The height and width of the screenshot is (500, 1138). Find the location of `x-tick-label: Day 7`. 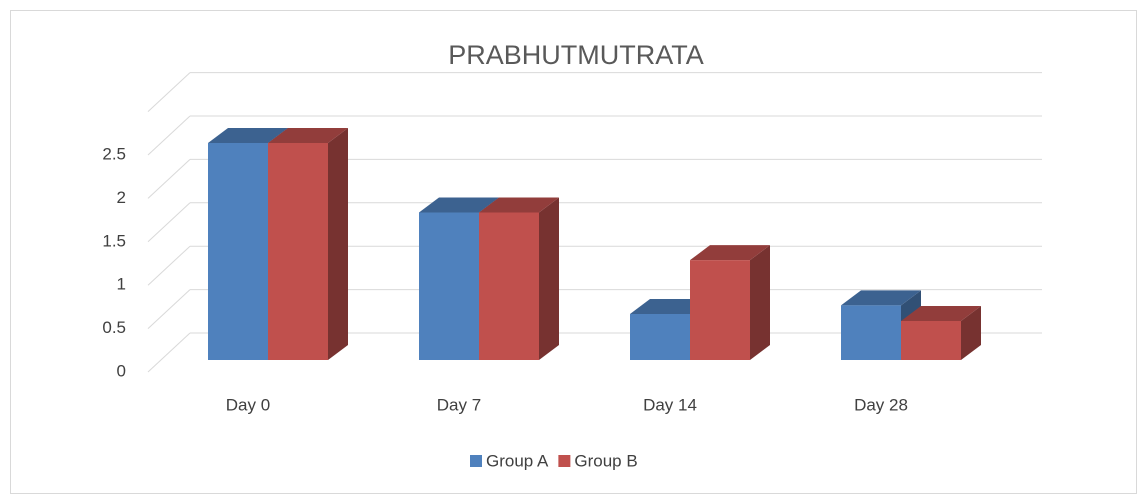

x-tick-label: Day 7 is located at coordinates (459, 404).